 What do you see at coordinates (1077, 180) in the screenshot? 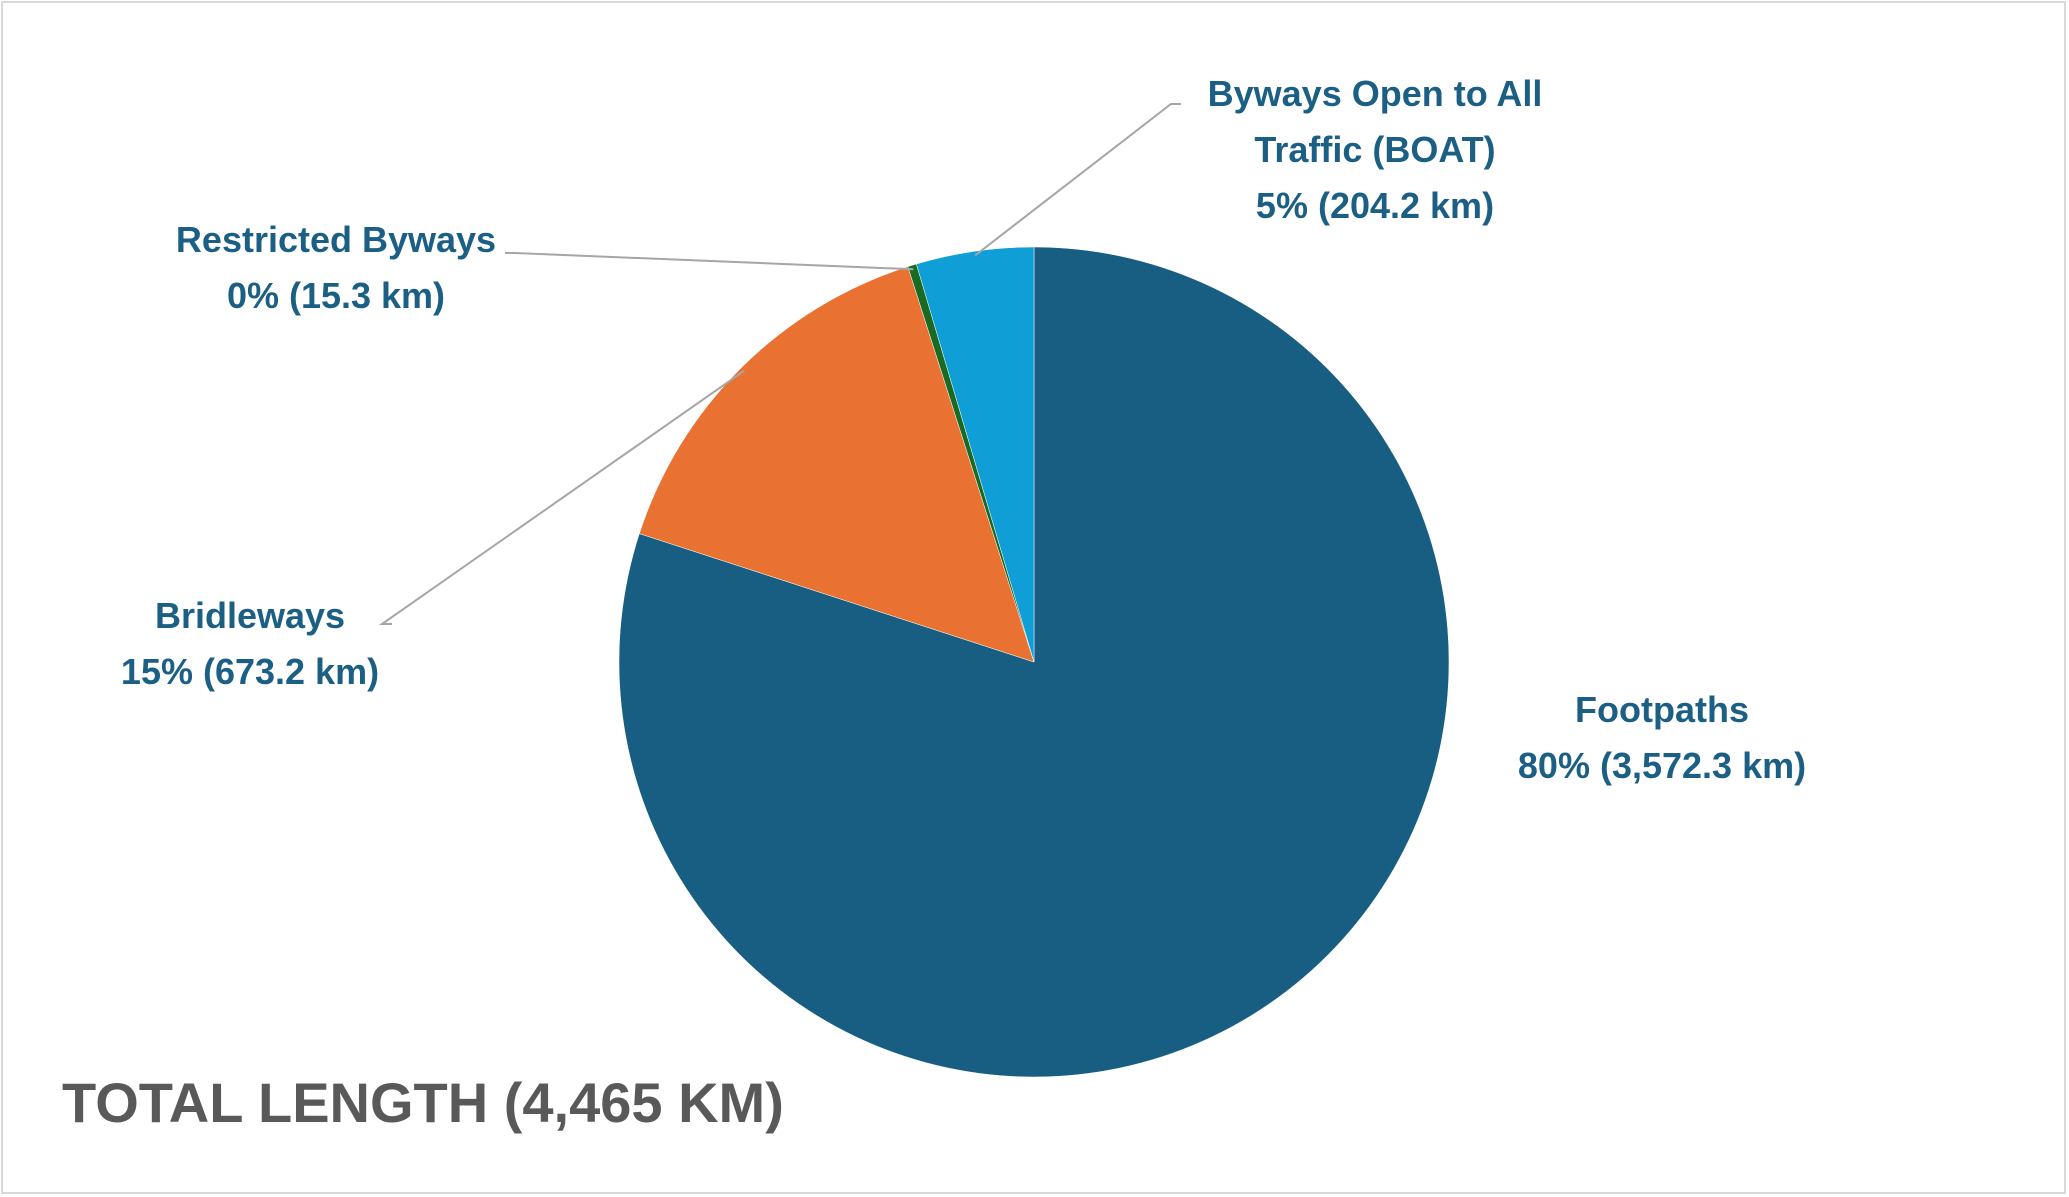
I see `leader-line-byways-open-to-all-traffic-boat` at bounding box center [1077, 180].